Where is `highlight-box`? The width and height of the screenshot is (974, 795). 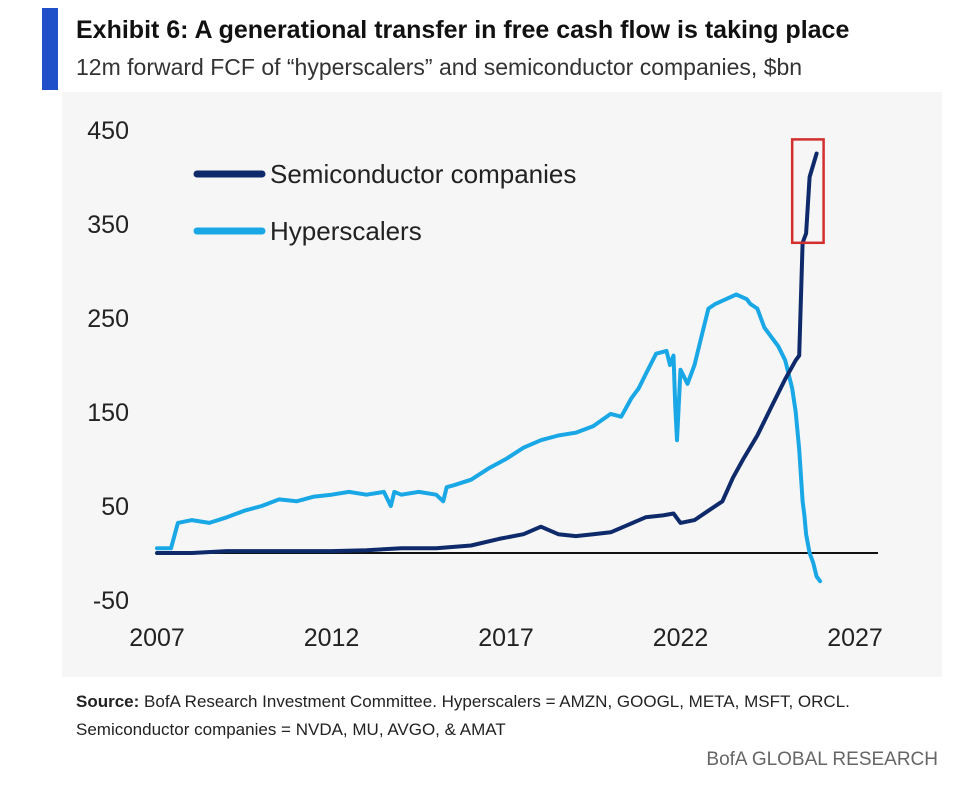
highlight-box is located at coordinates (807, 191).